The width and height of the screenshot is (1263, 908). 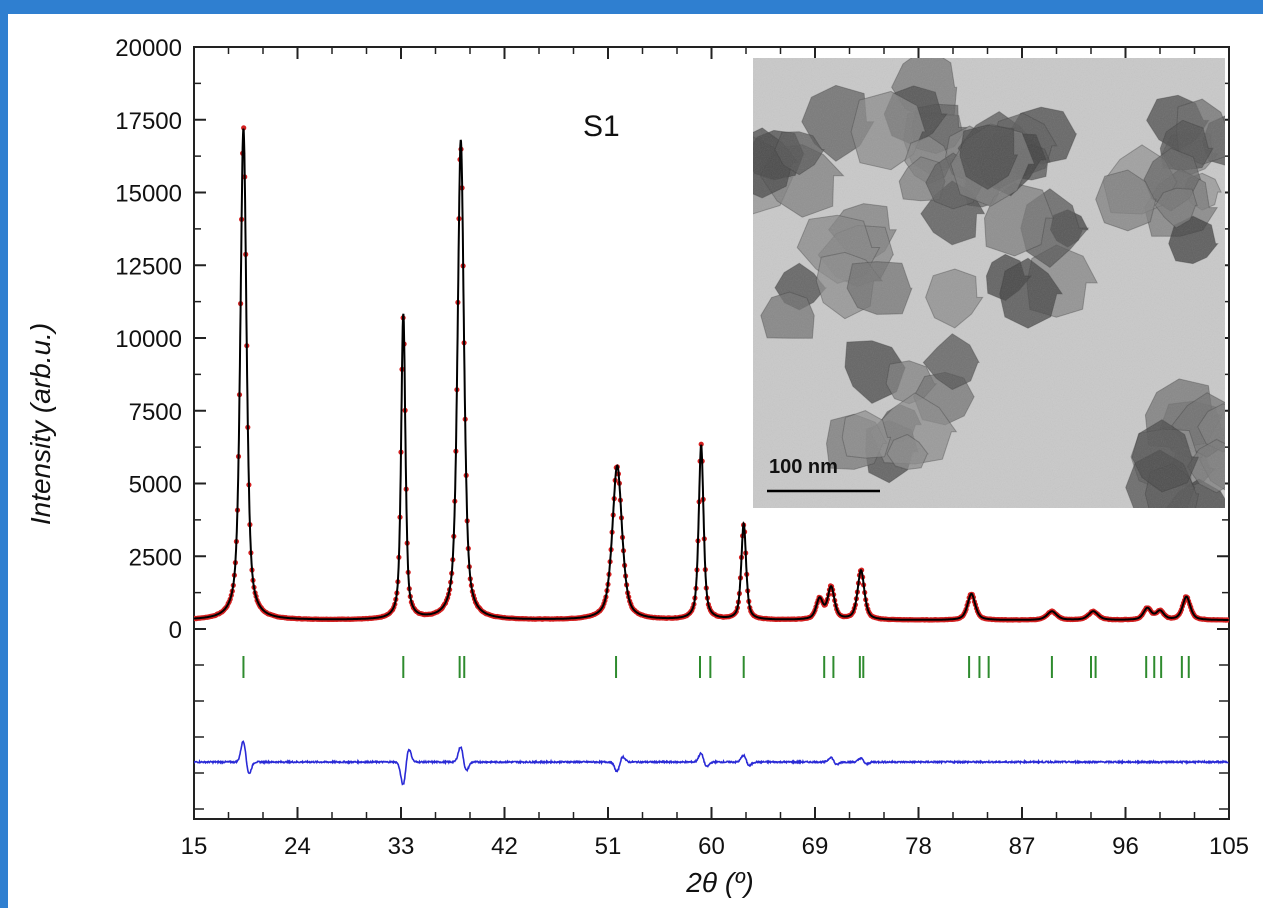 What do you see at coordinates (401, 846) in the screenshot?
I see `x-tick-label: 33` at bounding box center [401, 846].